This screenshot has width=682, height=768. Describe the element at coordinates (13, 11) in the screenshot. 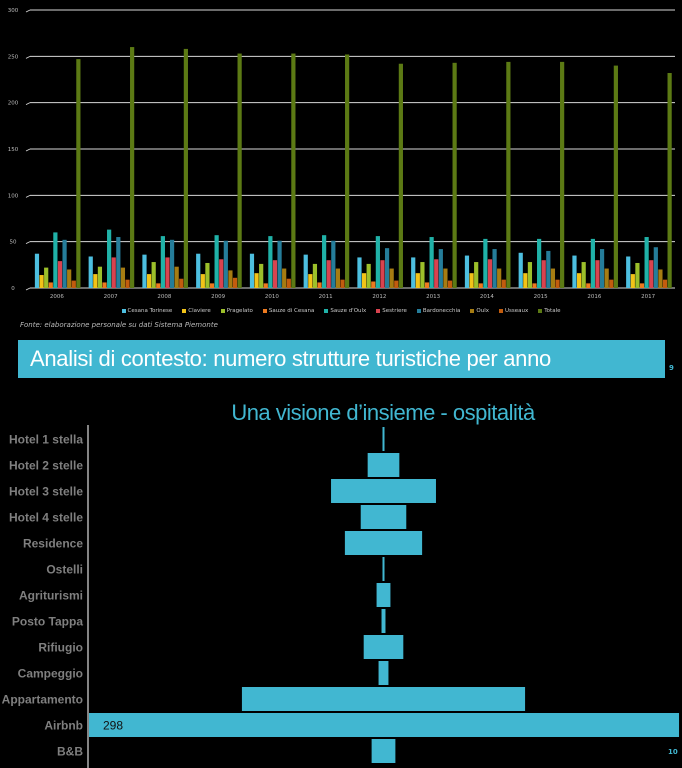

I see `y-tick-label: 300` at that location.